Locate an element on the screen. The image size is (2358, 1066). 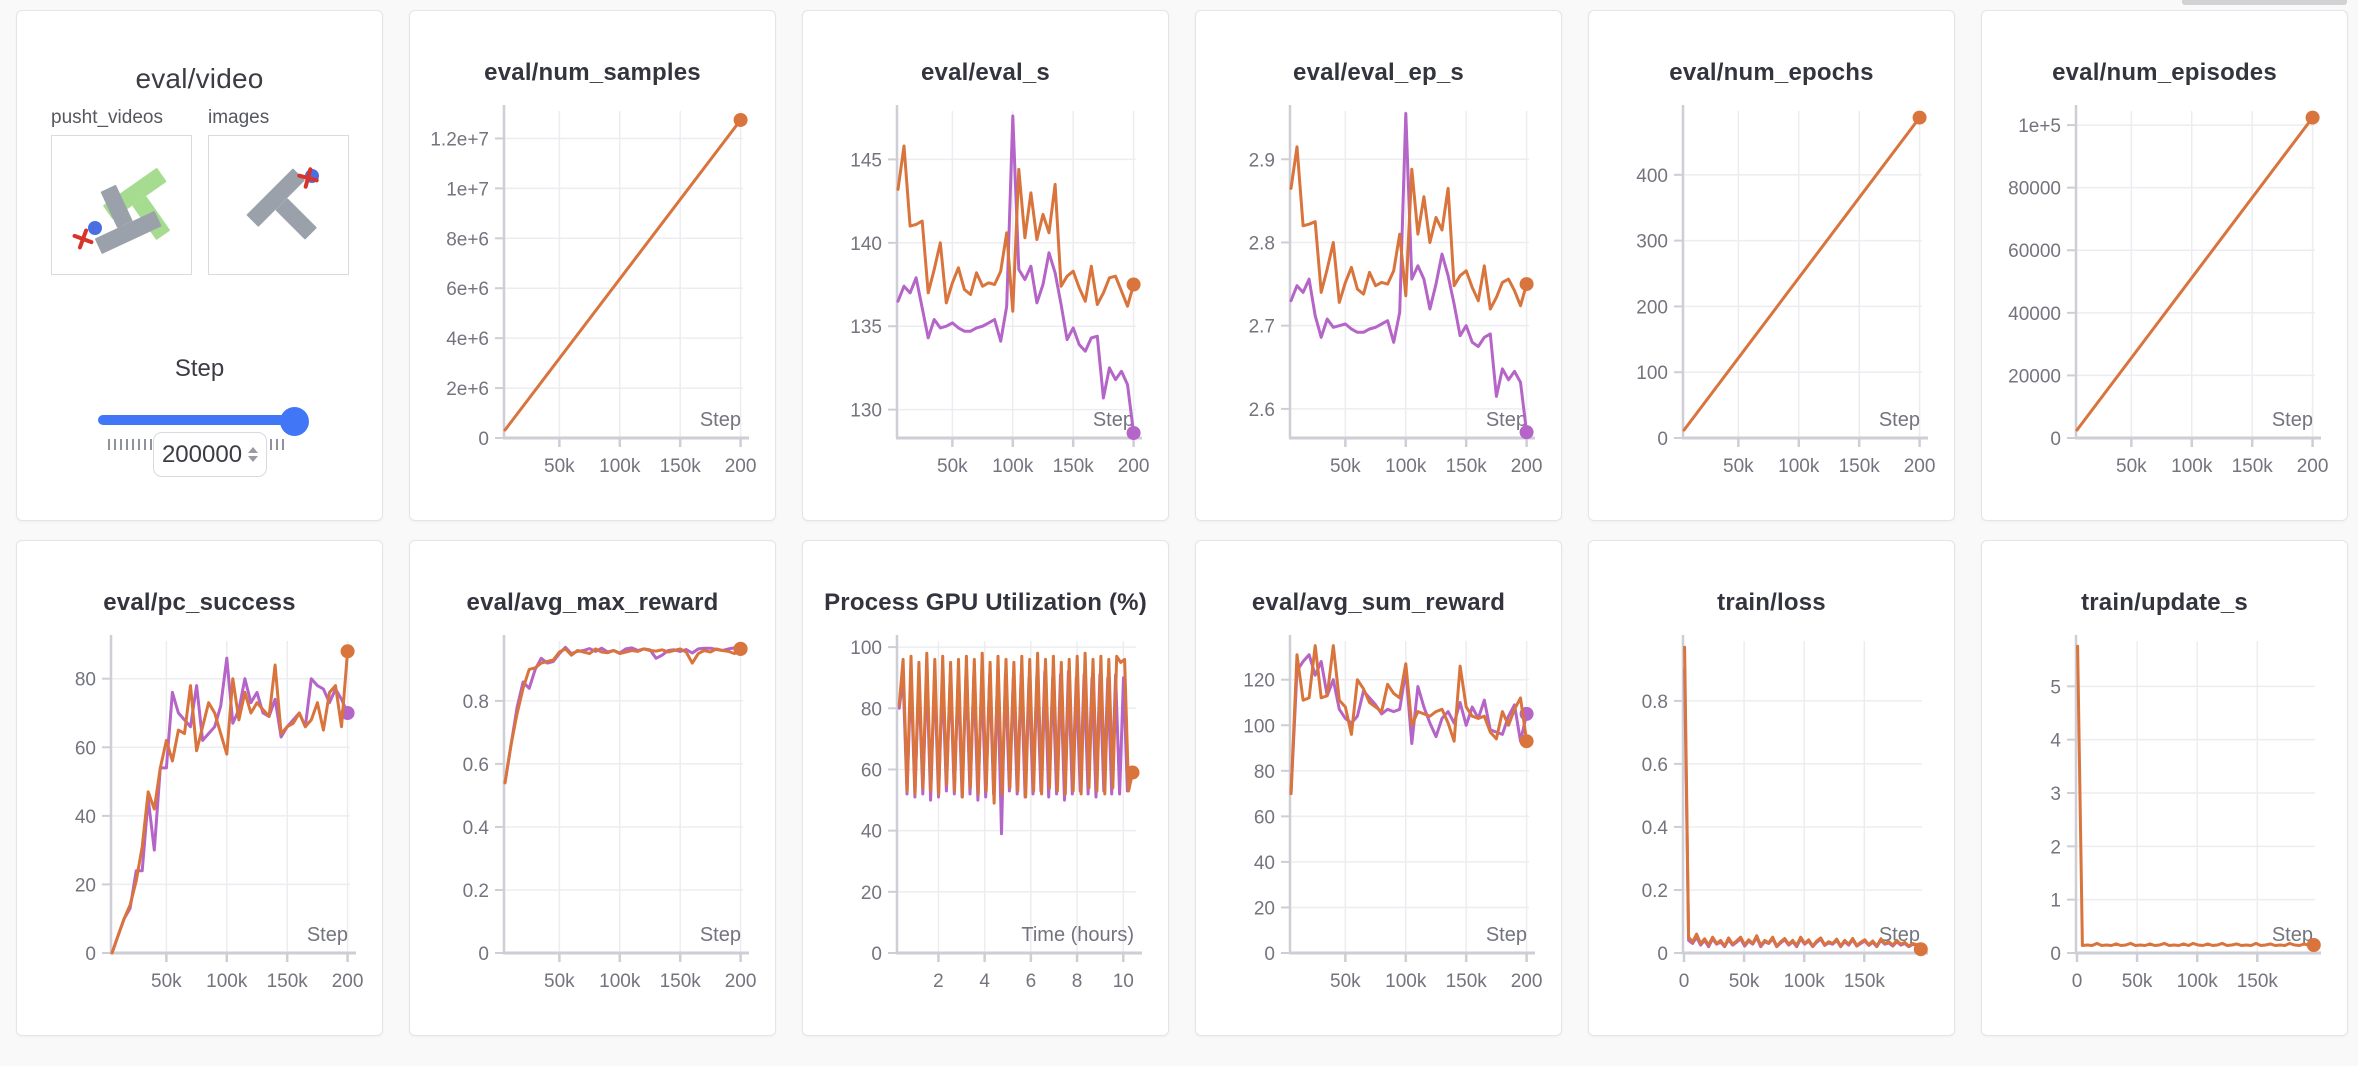
line-chart: 50k 100k 150k 200 2.6 2.7 2.8 2.9 Step is located at coordinates (1378, 302).